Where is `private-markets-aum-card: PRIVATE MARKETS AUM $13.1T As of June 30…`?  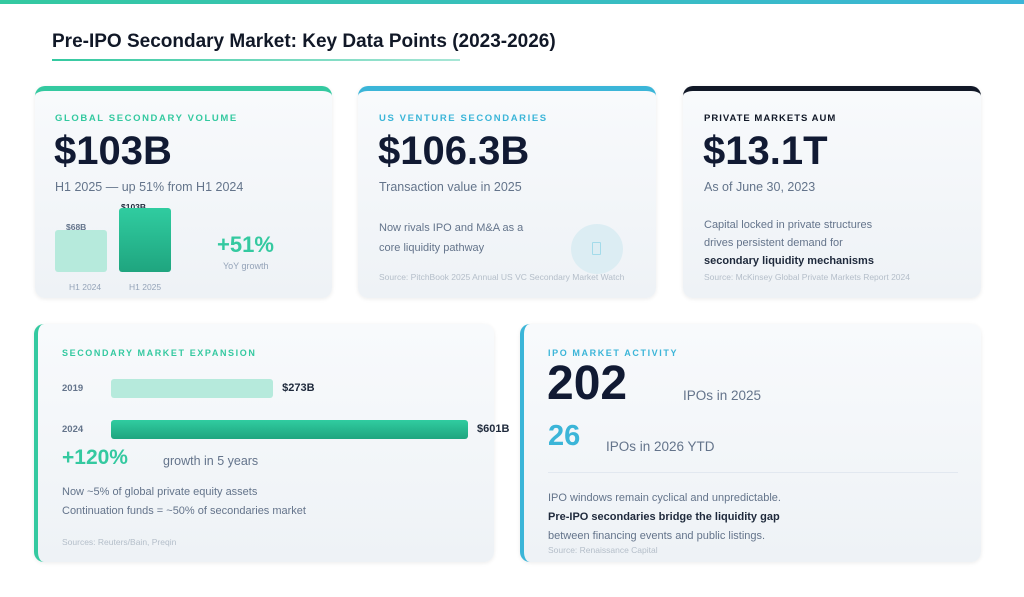 private-markets-aum-card: PRIVATE MARKETS AUM $13.1T As of June 30… is located at coordinates (832, 192).